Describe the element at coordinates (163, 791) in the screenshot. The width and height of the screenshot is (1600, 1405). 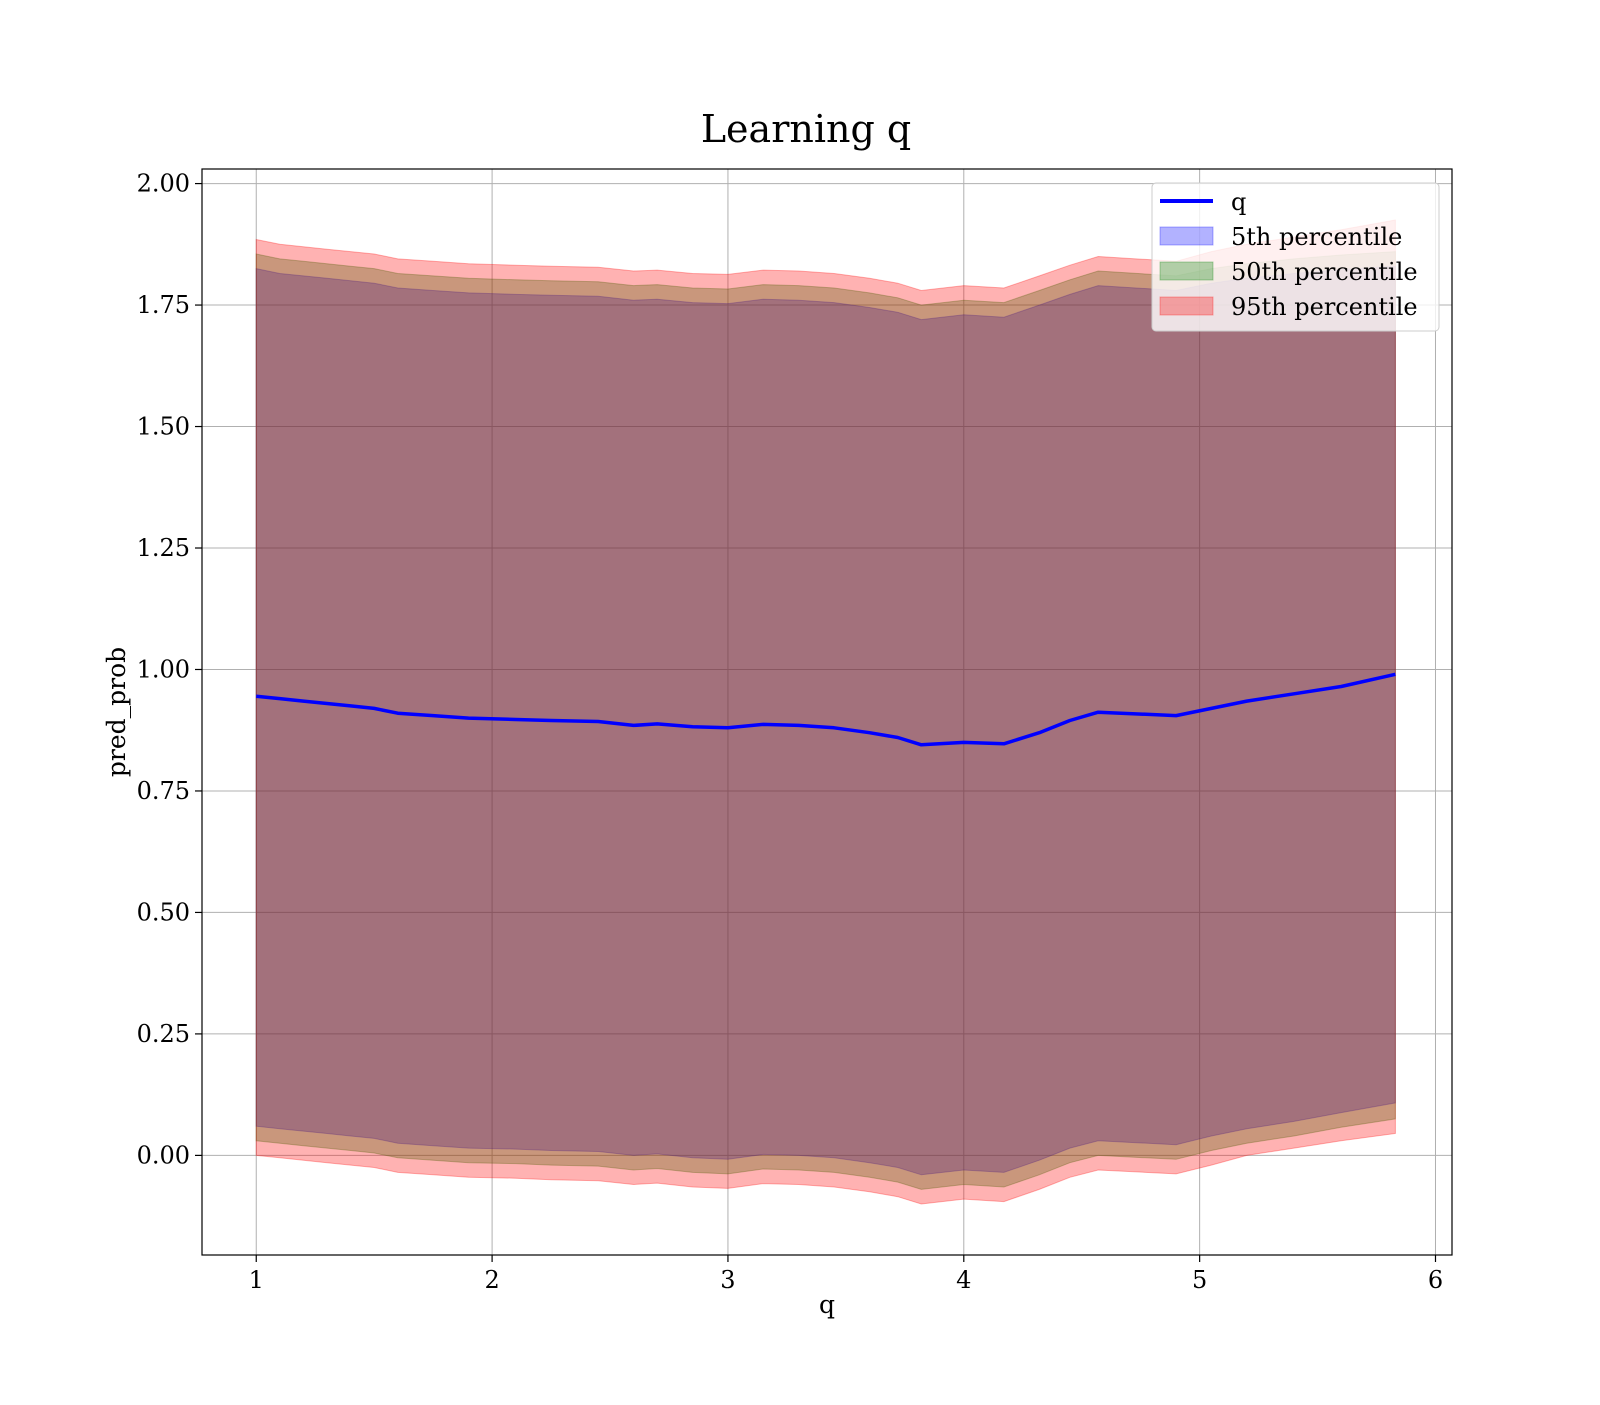
I see `y-tick-label: 0.75` at that location.